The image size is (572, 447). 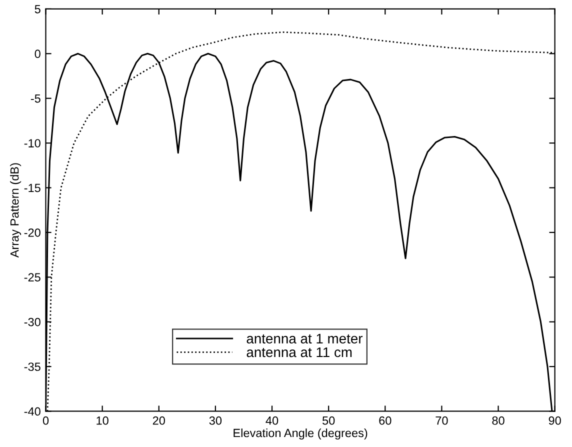 What do you see at coordinates (498, 420) in the screenshot?
I see `x-tick-label: 80` at bounding box center [498, 420].